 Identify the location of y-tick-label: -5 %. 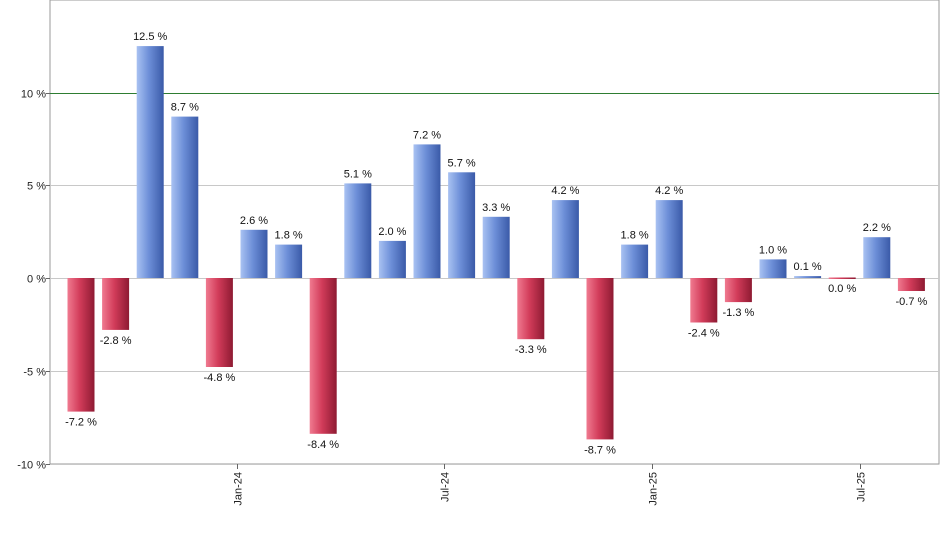
(34, 373).